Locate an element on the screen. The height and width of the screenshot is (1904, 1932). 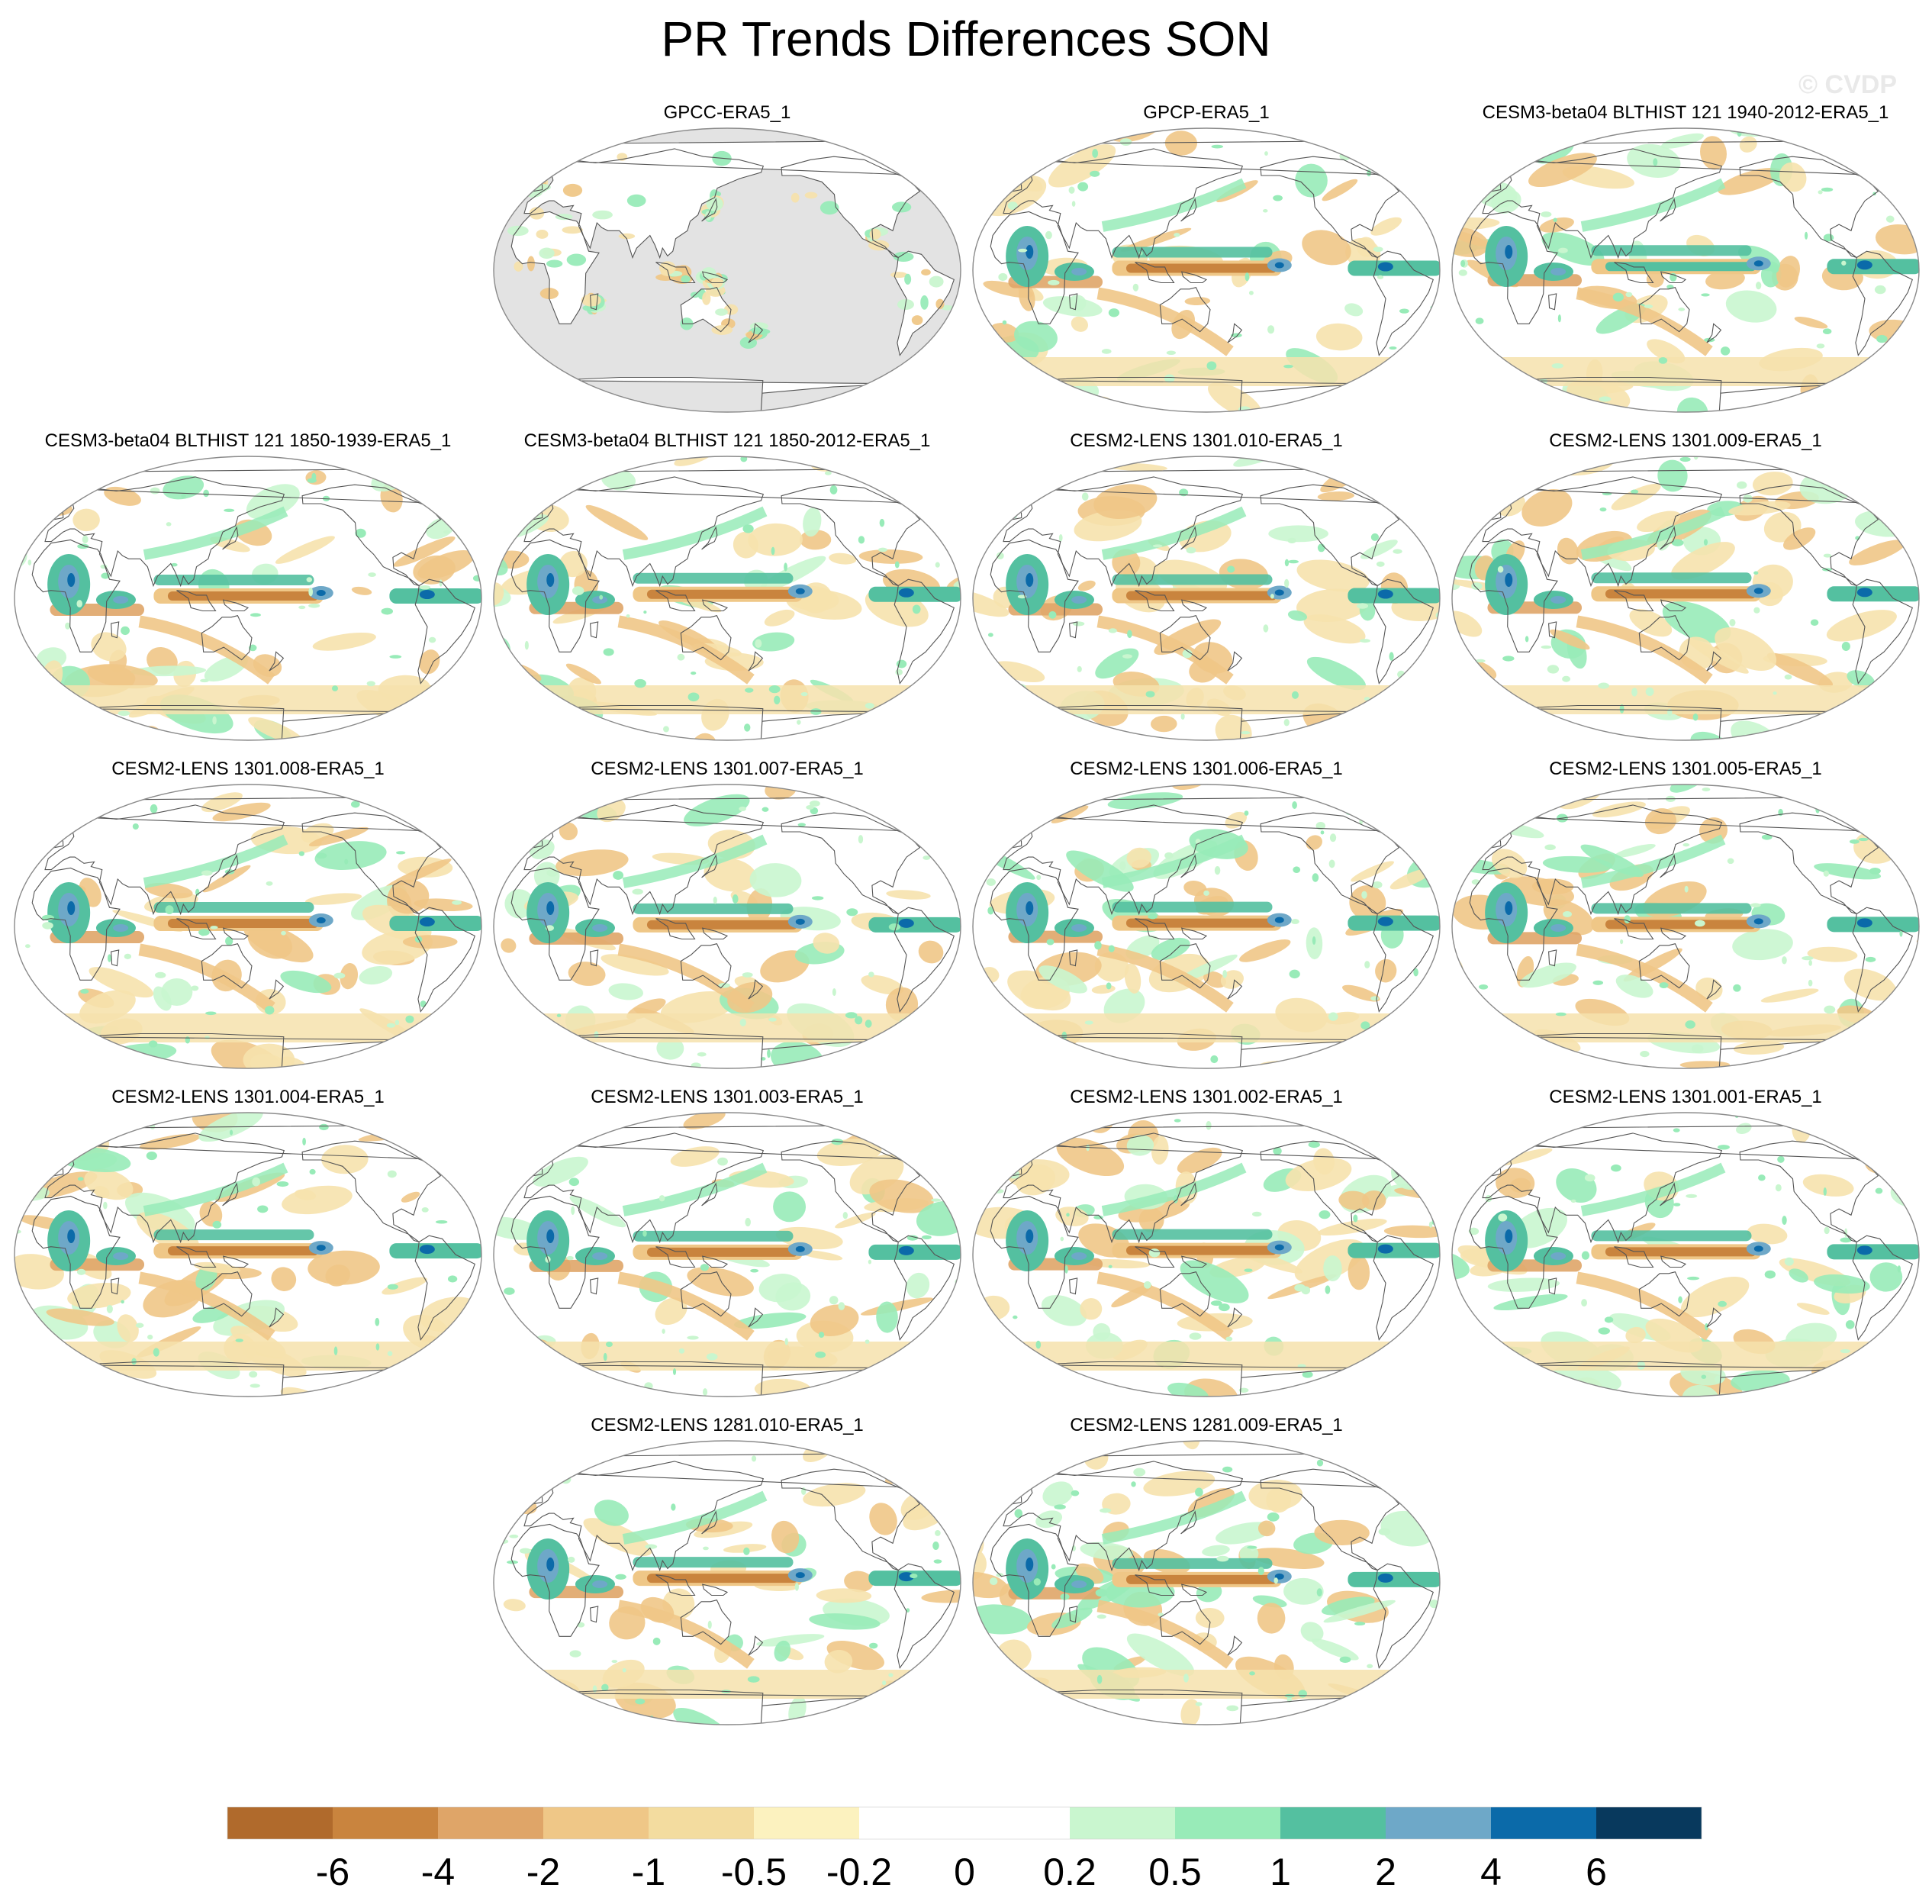
colorbar-frame is located at coordinates (964, 1823).